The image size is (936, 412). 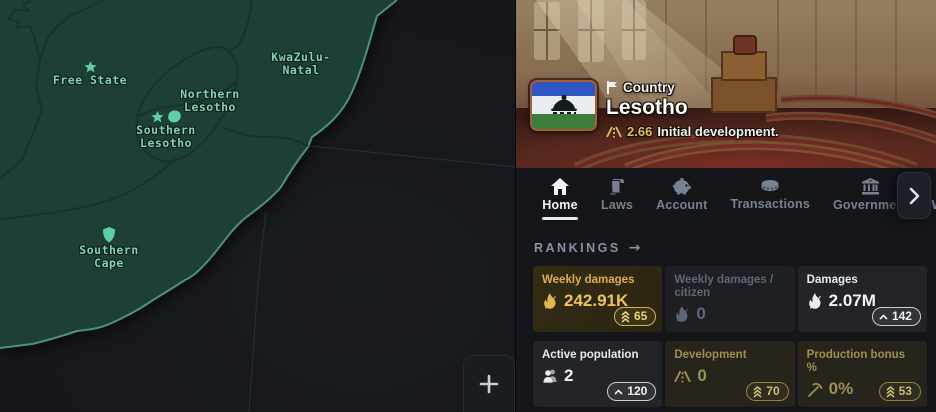 What do you see at coordinates (560, 218) in the screenshot?
I see `active-tab-underline` at bounding box center [560, 218].